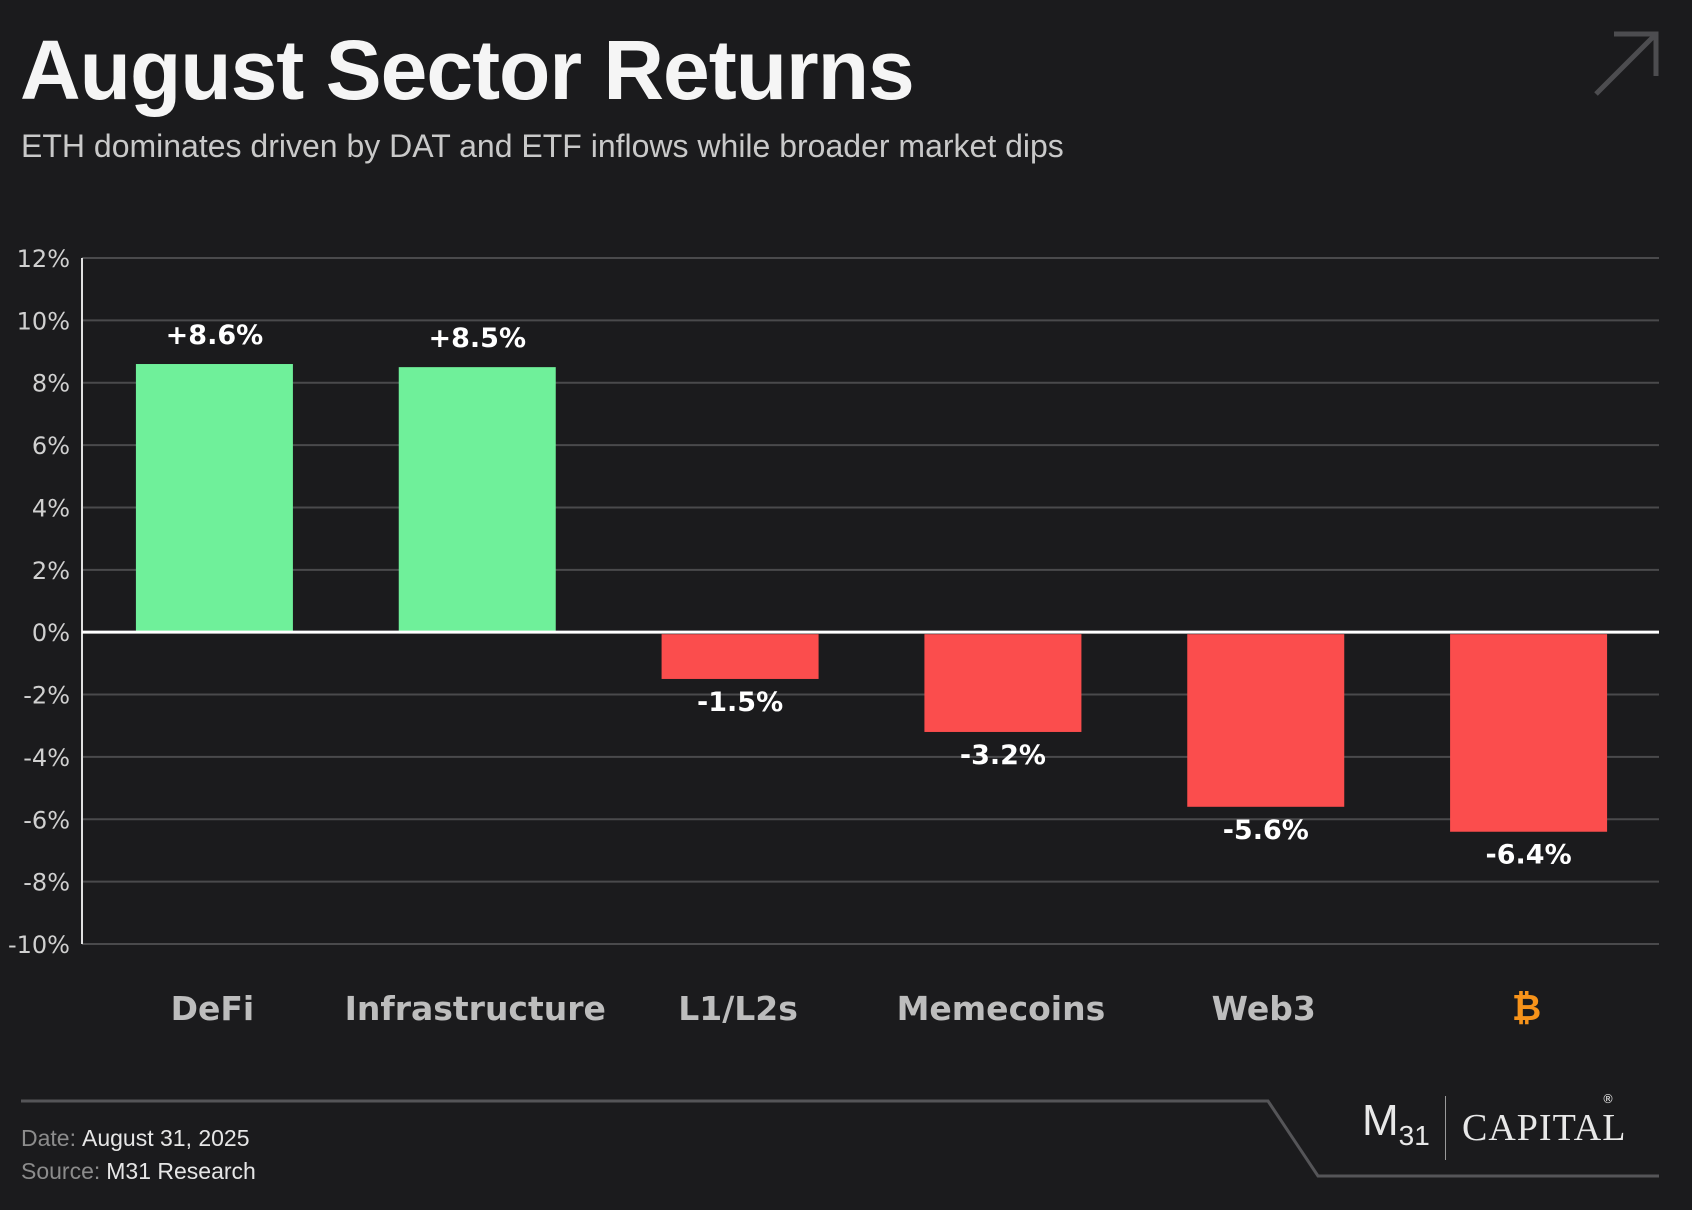 This screenshot has height=1210, width=1692. Describe the element at coordinates (1396, 1123) in the screenshot. I see `brand-m: M31` at that location.